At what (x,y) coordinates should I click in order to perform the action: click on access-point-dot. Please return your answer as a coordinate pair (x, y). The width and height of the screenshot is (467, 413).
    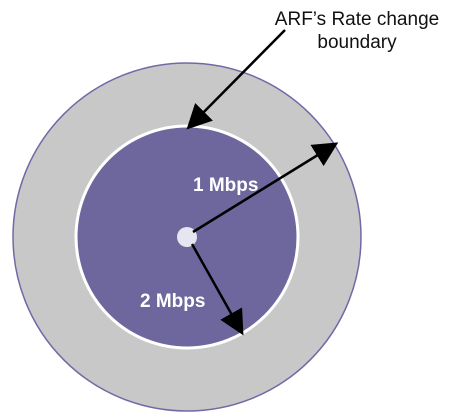
    Looking at the image, I should click on (187, 237).